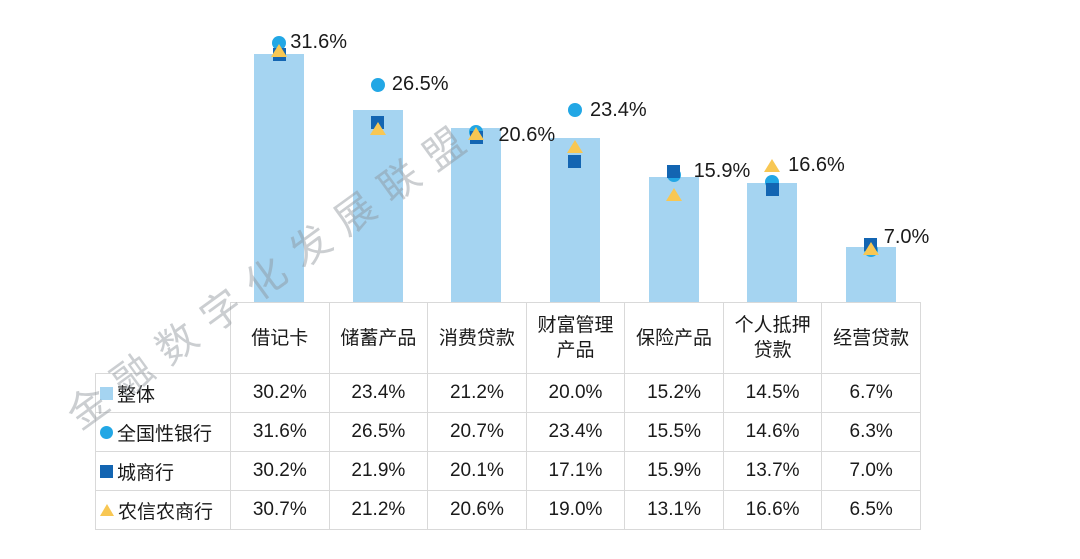  Describe the element at coordinates (772, 190) in the screenshot. I see `square-marker-个人抵押贷款` at that location.